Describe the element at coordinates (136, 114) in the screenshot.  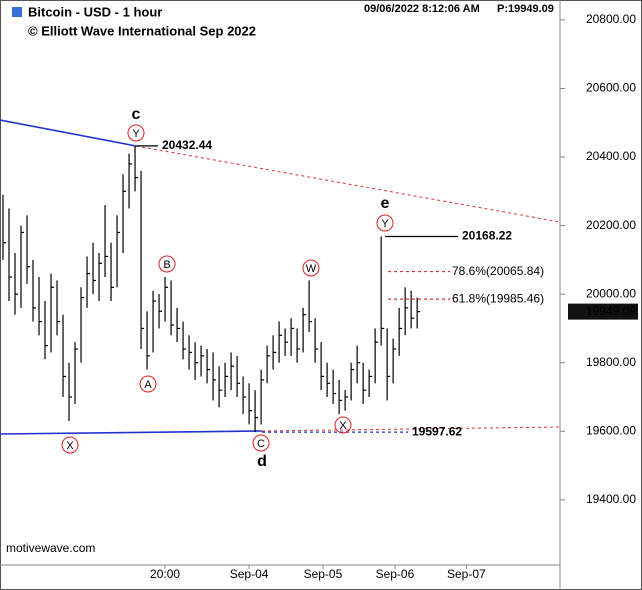
I see `wave-degree-label: c` at that location.